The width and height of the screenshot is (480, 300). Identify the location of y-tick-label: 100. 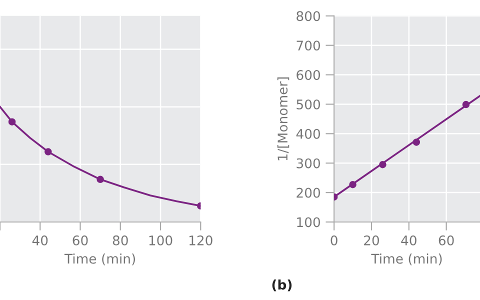
(308, 222).